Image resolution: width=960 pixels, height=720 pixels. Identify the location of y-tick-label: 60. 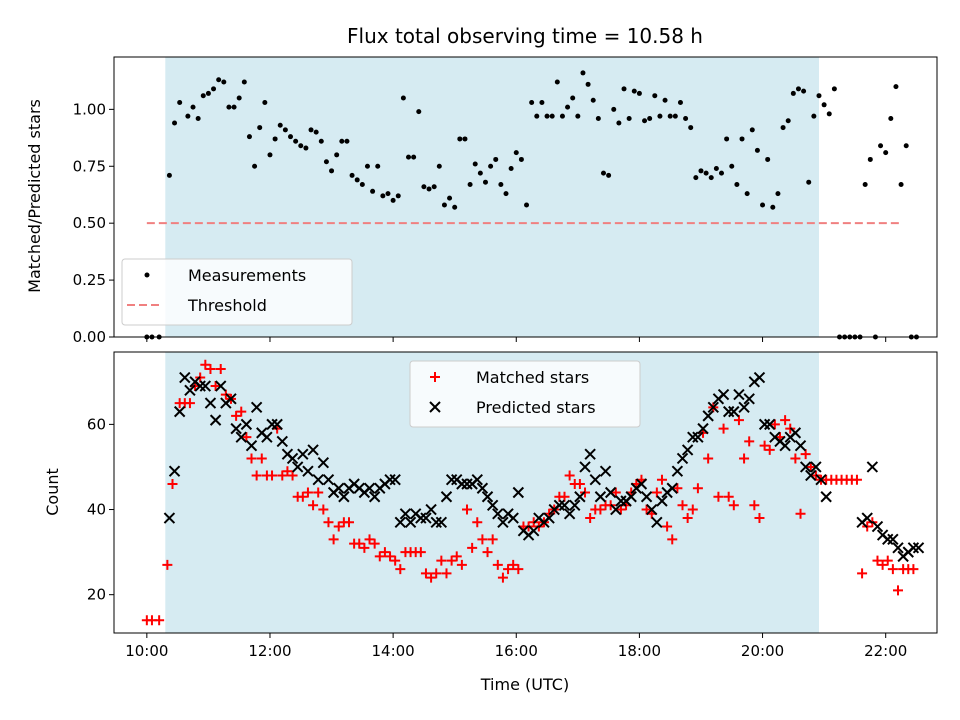
(96, 424).